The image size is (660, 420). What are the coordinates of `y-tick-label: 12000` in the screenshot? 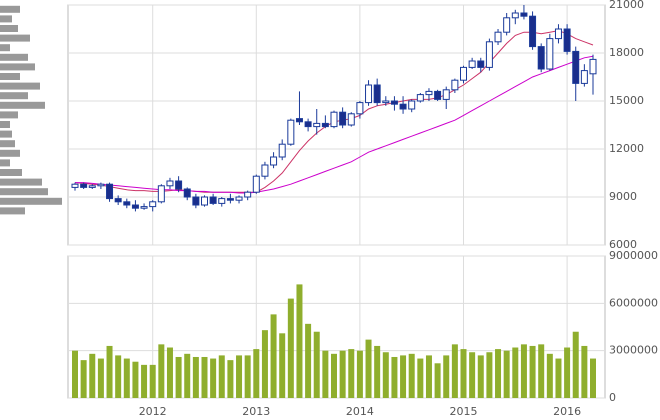 It's located at (626, 148).